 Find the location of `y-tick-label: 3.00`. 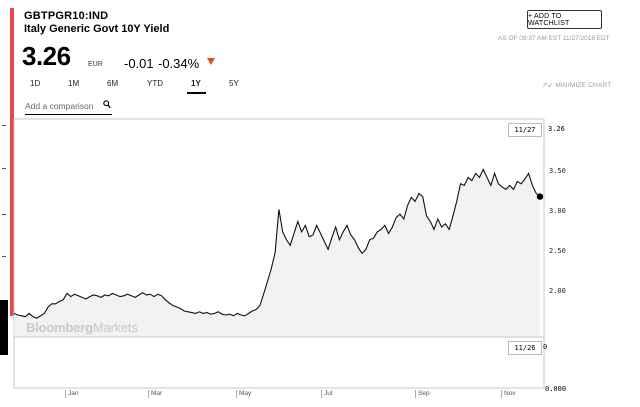

y-tick-label: 3.00 is located at coordinates (557, 211).